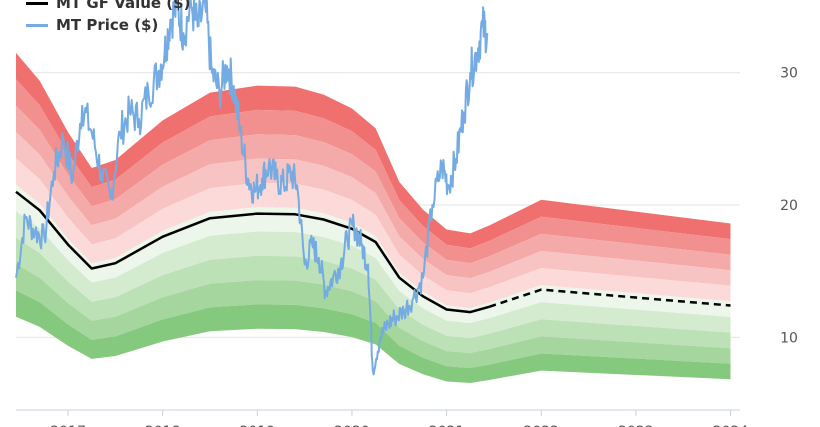  I want to click on x-tick-label: 2019, so click(258, 425).